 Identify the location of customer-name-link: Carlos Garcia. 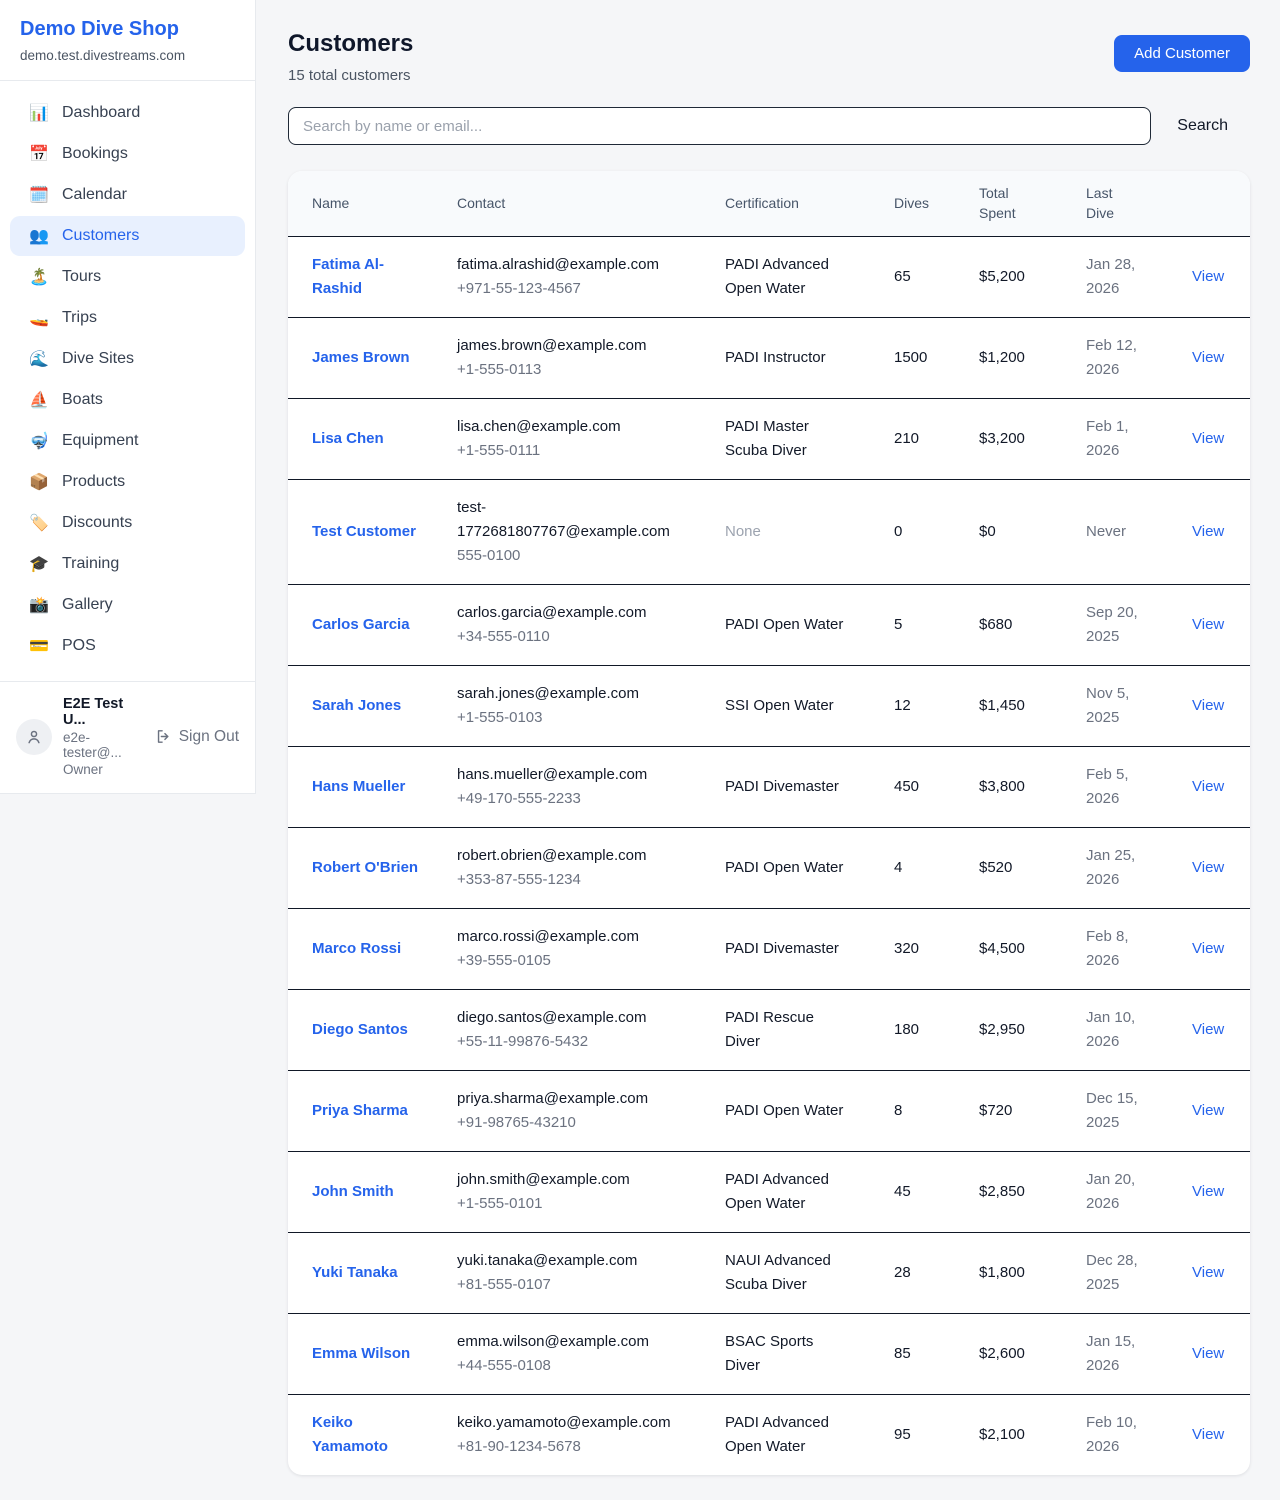
(361, 624).